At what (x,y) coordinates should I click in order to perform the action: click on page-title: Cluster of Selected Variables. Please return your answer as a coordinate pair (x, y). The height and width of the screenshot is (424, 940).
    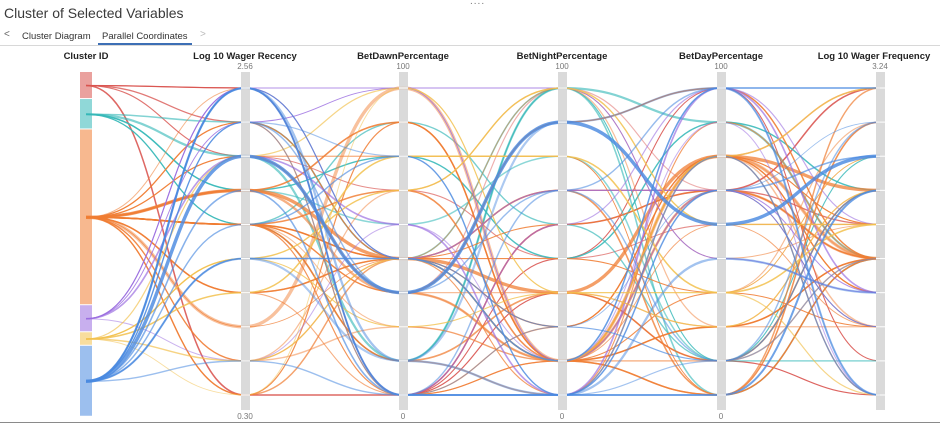
    Looking at the image, I should click on (94, 13).